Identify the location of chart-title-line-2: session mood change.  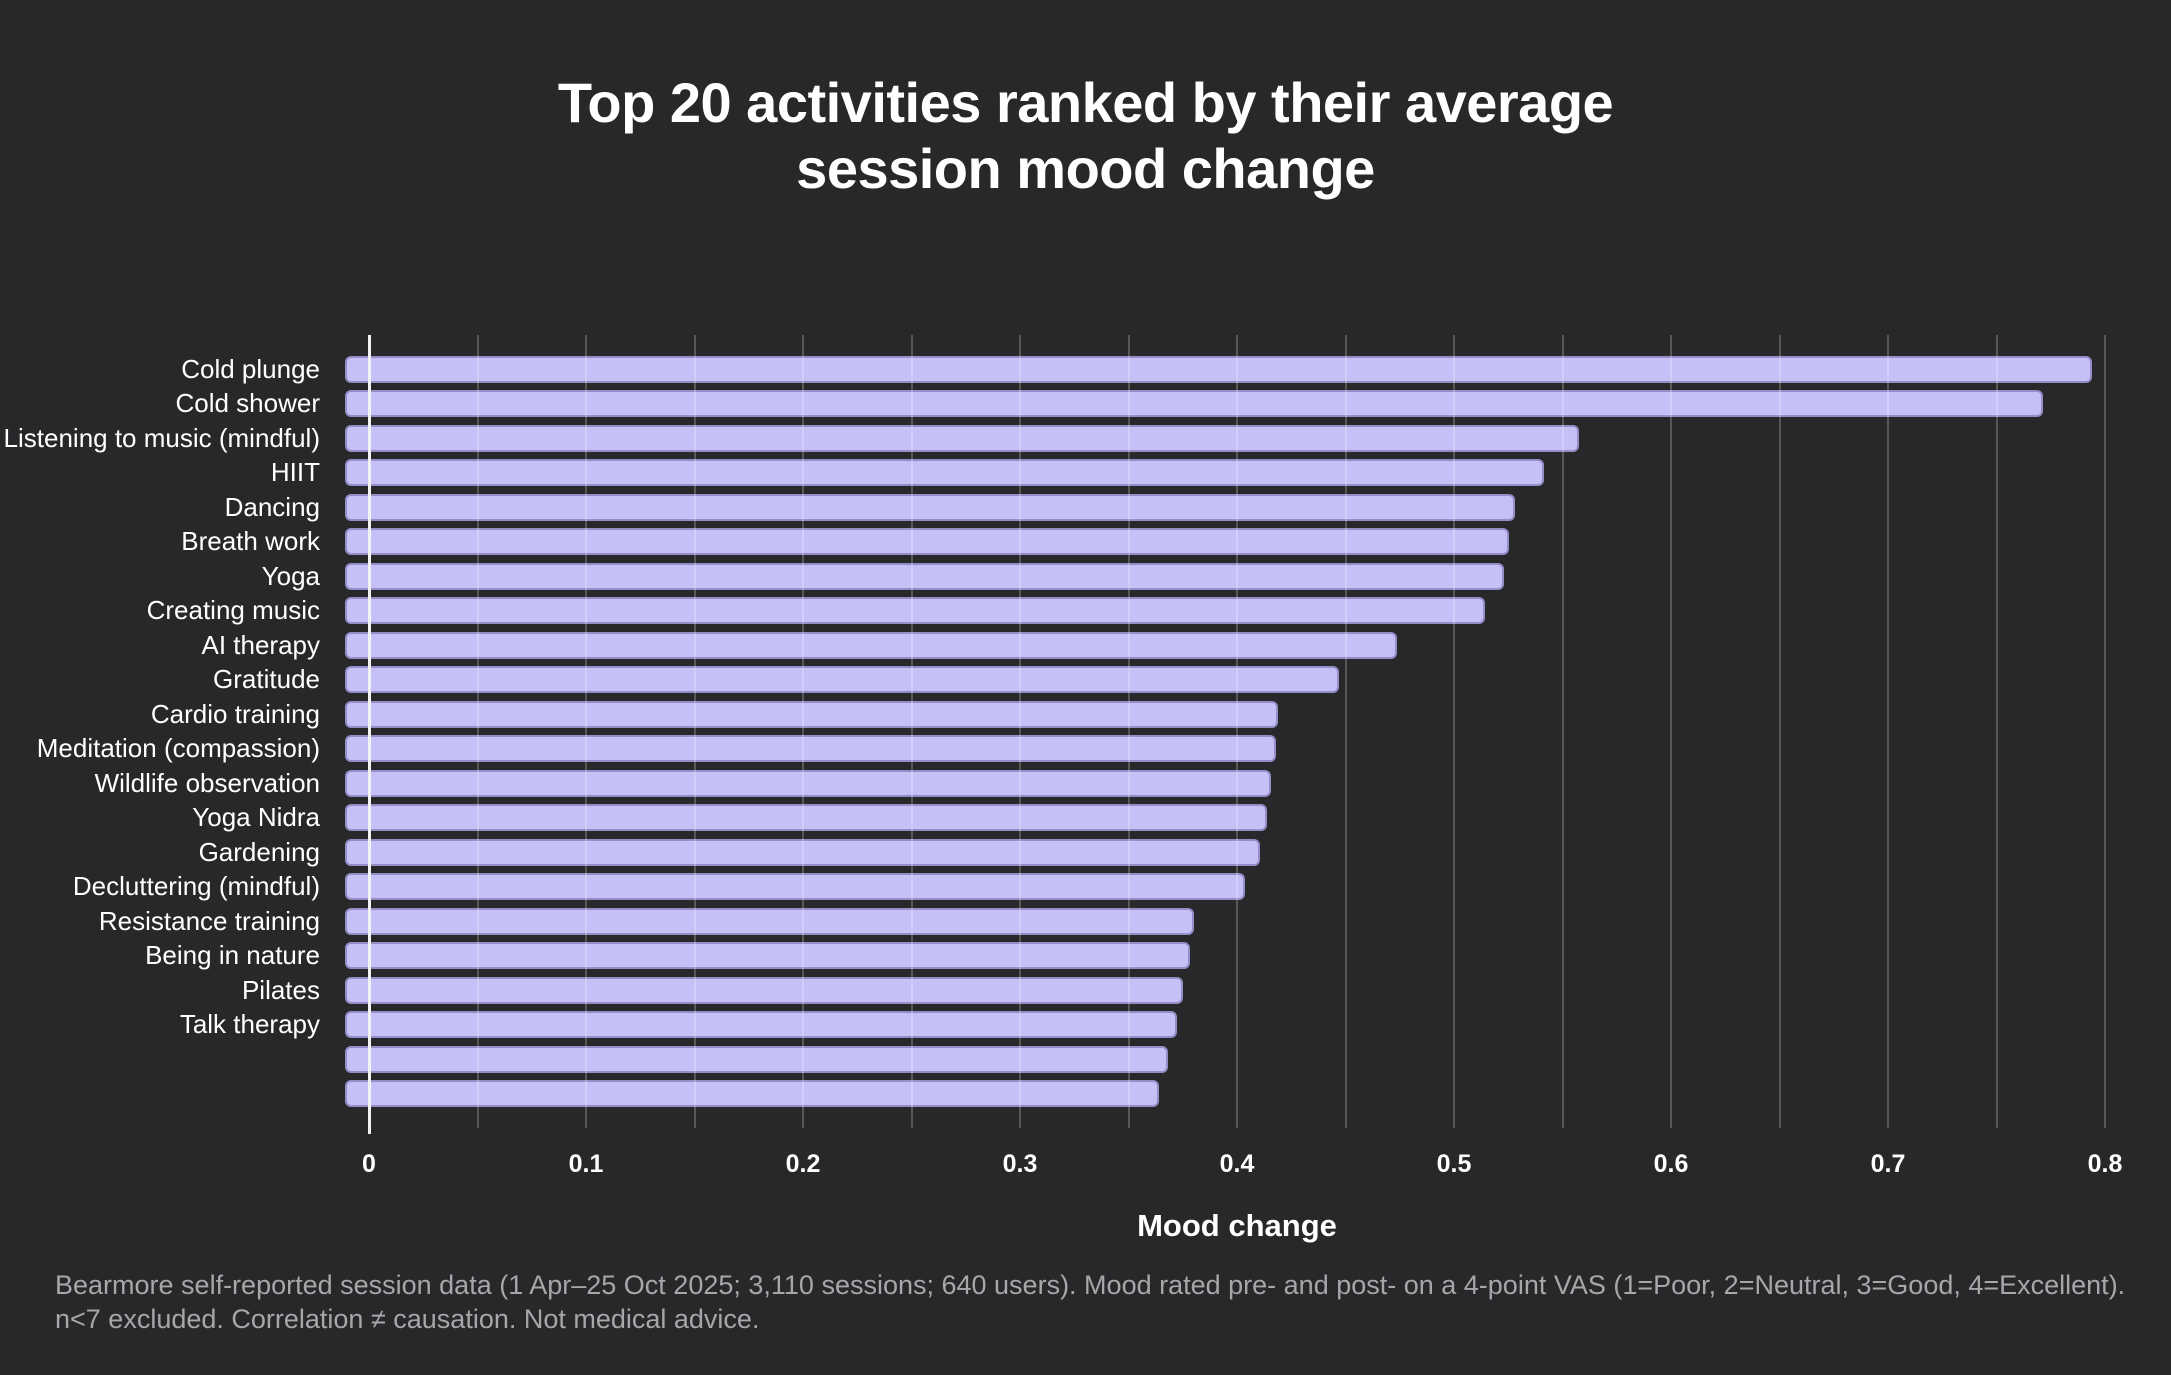
(1085, 168).